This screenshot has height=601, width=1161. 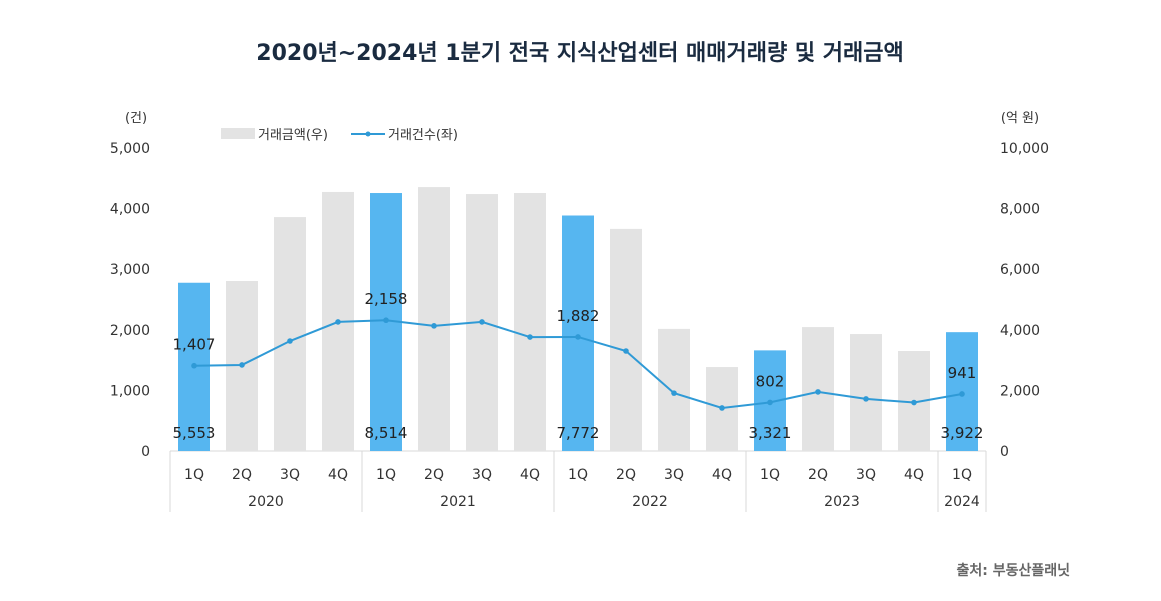 I want to click on right-tick-label: 0, so click(x=1004, y=452).